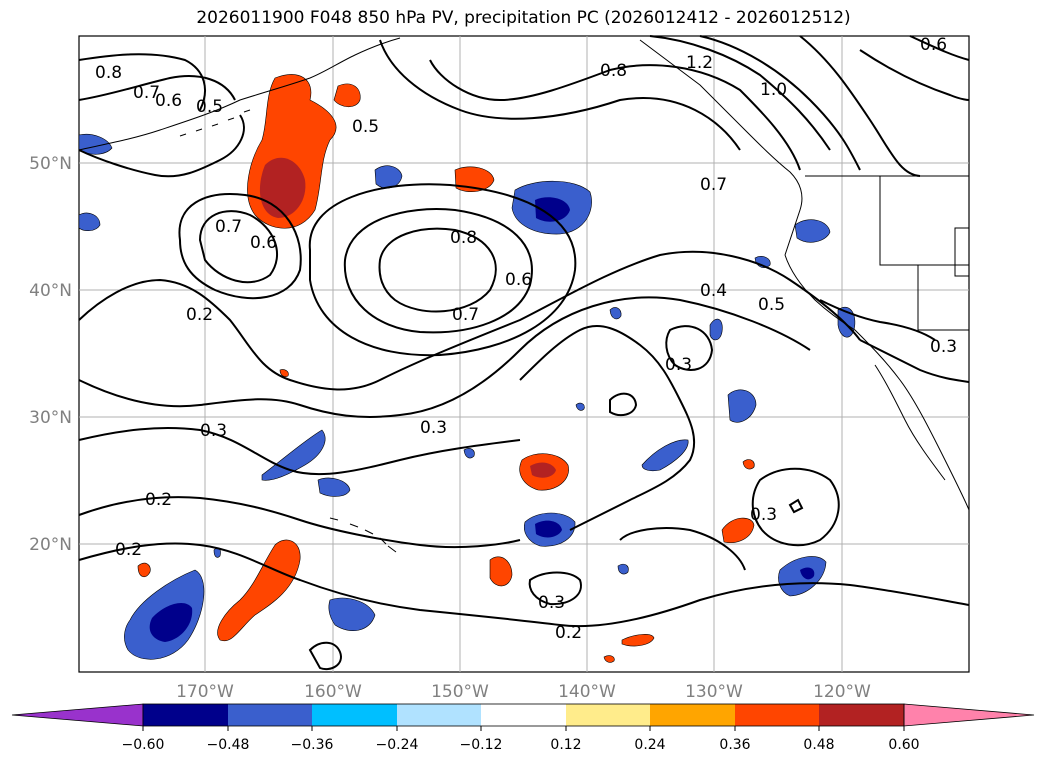 The width and height of the screenshot is (1047, 765). What do you see at coordinates (481, 745) in the screenshot?
I see `colorbar-tick-label: −0.12` at bounding box center [481, 745].